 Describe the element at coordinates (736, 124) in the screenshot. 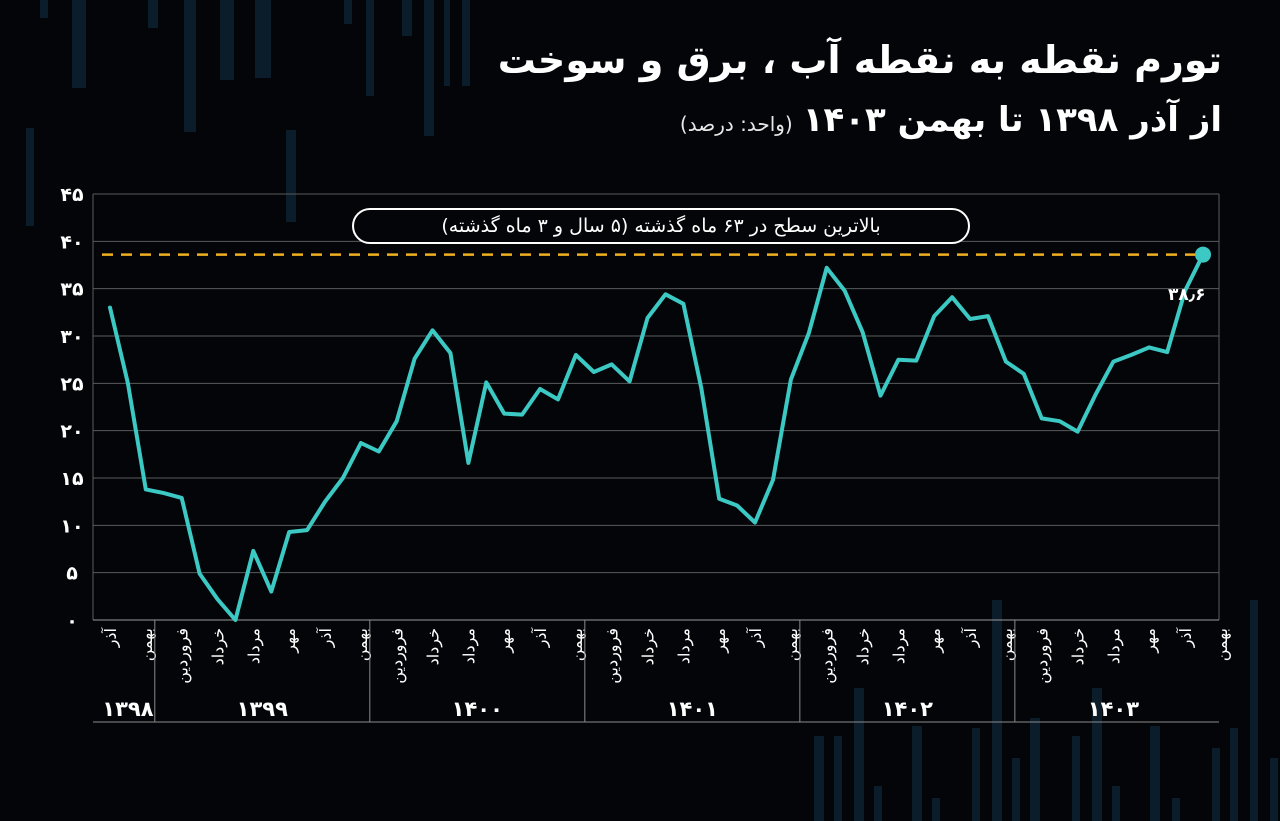

I see `subtitle-unit: (واحد: درصد)` at that location.